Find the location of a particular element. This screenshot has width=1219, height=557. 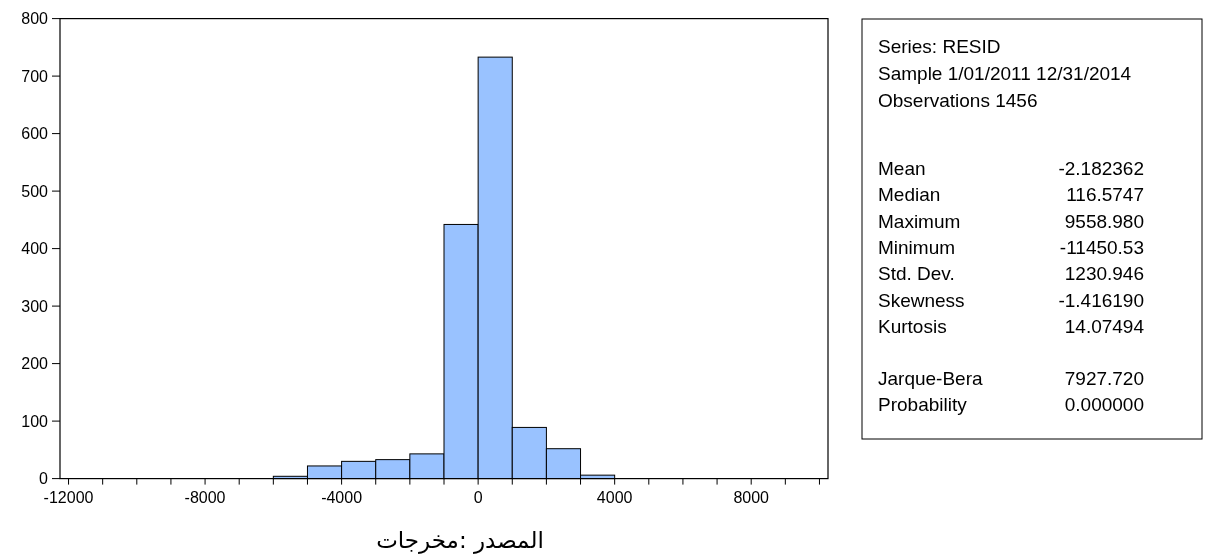

text: المصدر :مخرجات is located at coordinates (460, 540).